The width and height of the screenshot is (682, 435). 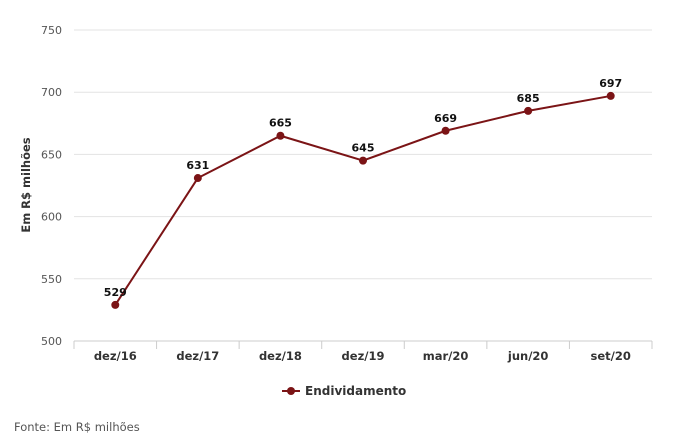 I want to click on x-axis, so click(x=363, y=344).